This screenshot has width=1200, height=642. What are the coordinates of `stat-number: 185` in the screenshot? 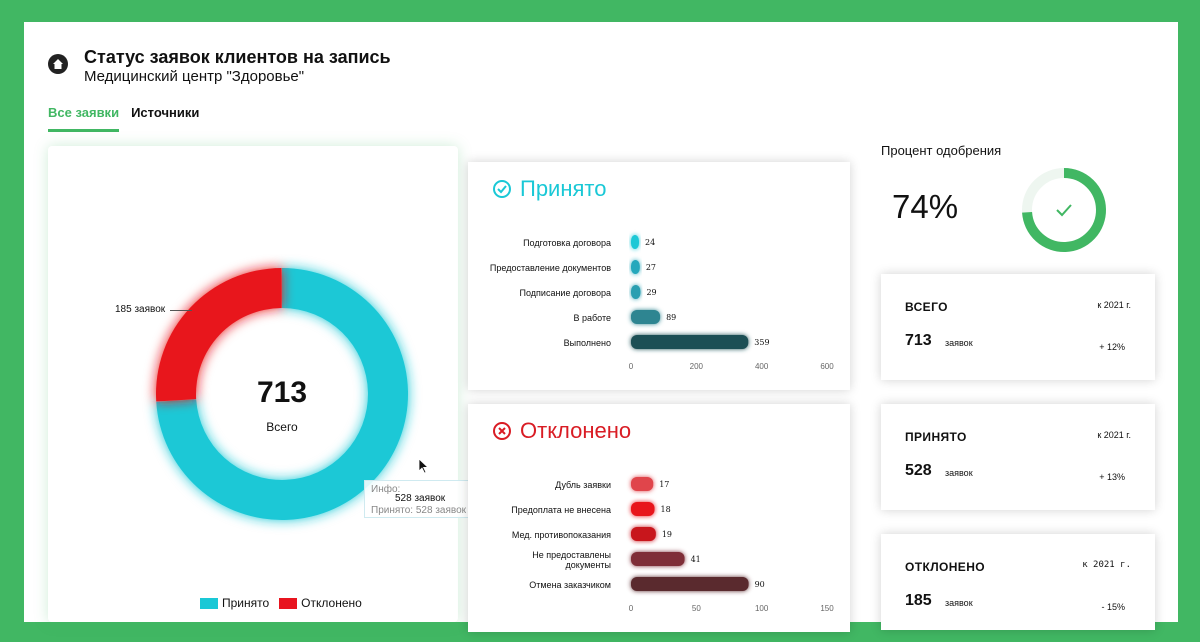 It's located at (918, 600).